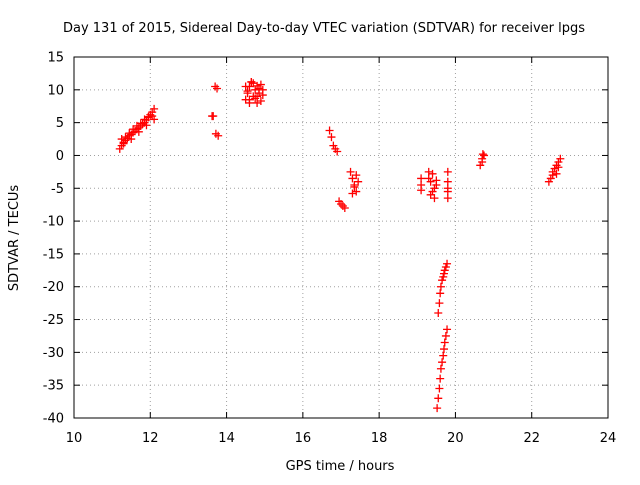 This screenshot has height=485, width=640. I want to click on x-tick-label: 16, so click(303, 438).